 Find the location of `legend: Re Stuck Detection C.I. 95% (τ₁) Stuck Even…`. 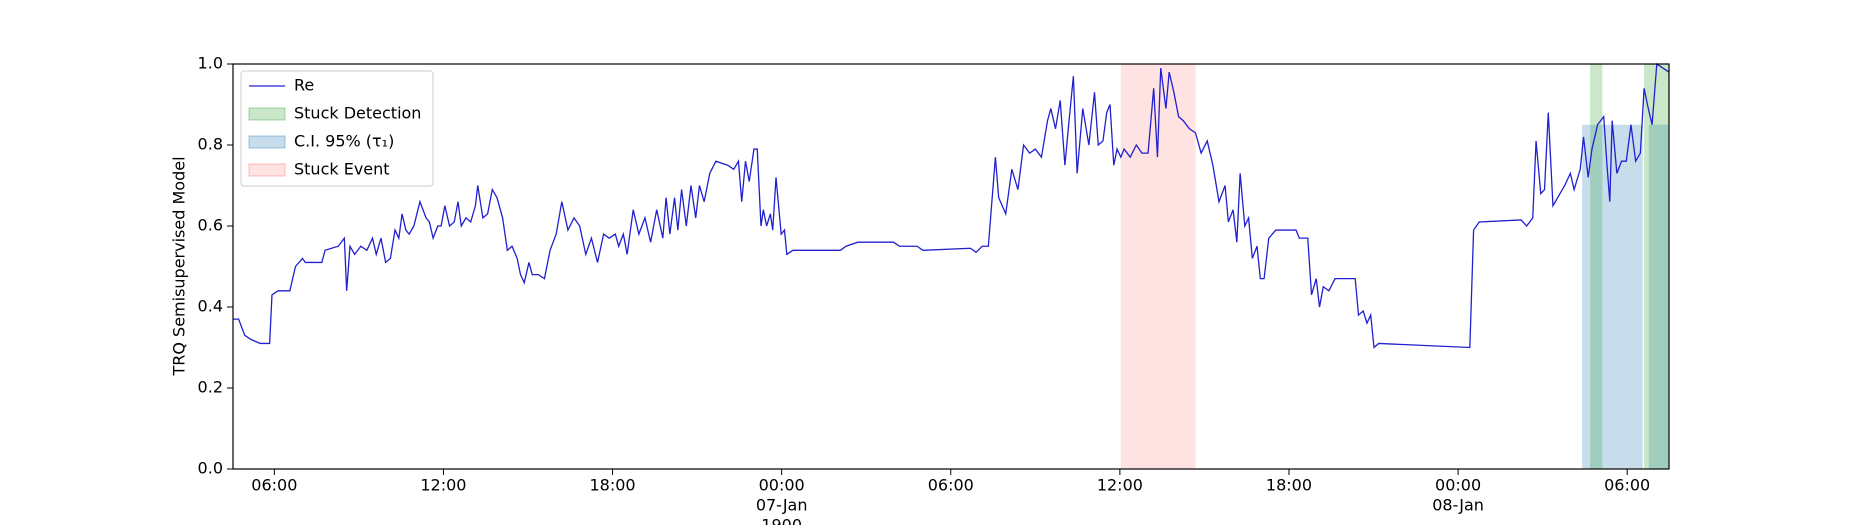

legend: Re Stuck Detection C.I. 95% (τ₁) Stuck Even… is located at coordinates (337, 128).